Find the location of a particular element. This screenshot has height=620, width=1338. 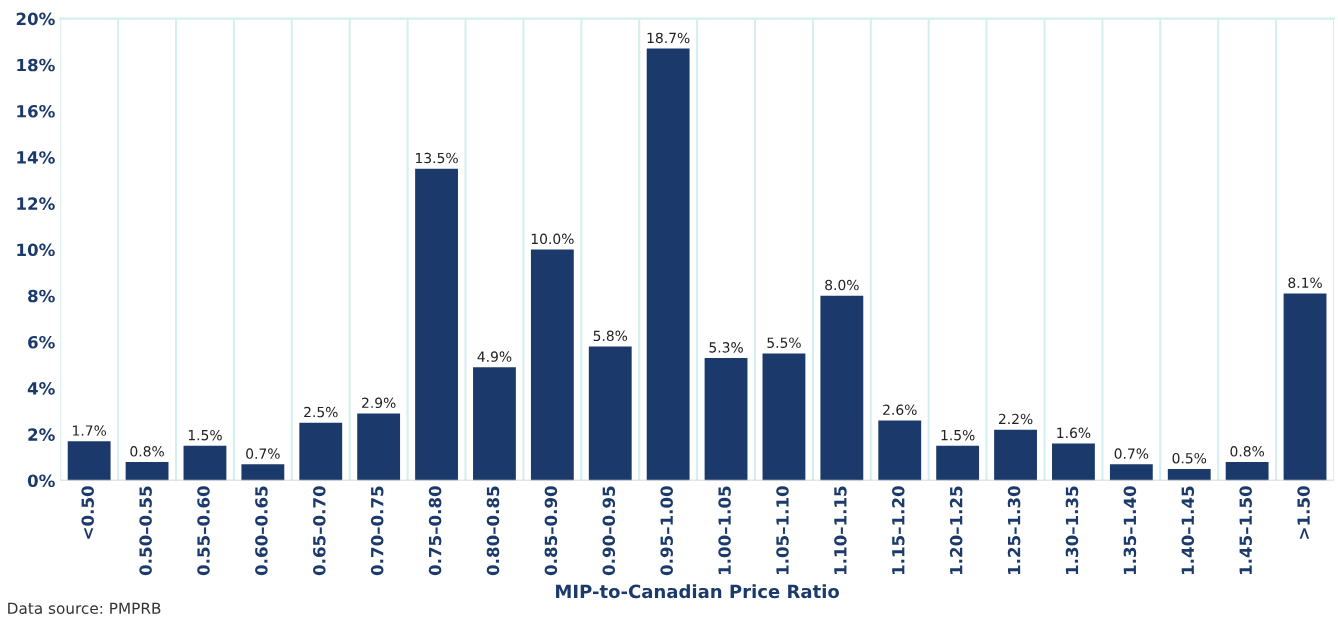

x-tick-label: 0.60–0.65 is located at coordinates (261, 531).